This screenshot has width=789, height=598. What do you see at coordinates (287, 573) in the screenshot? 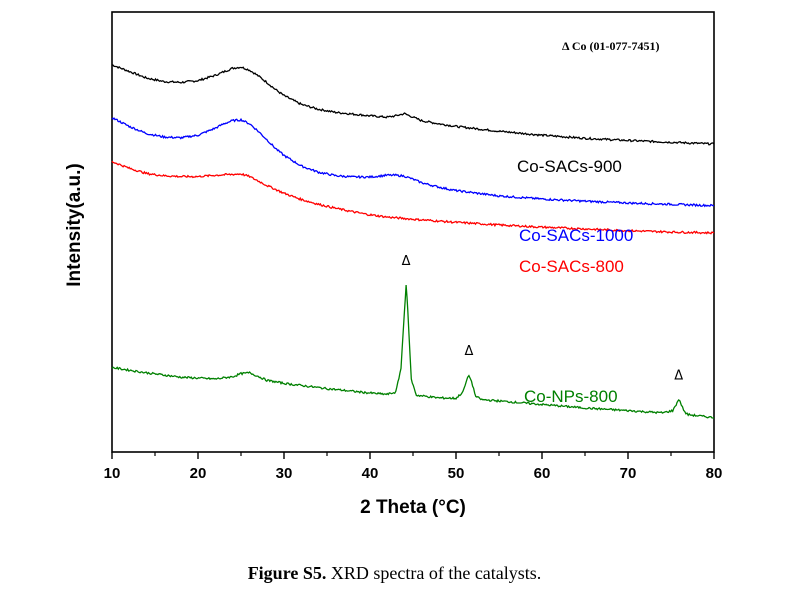
I see `caption-label: Figure S5.` at bounding box center [287, 573].